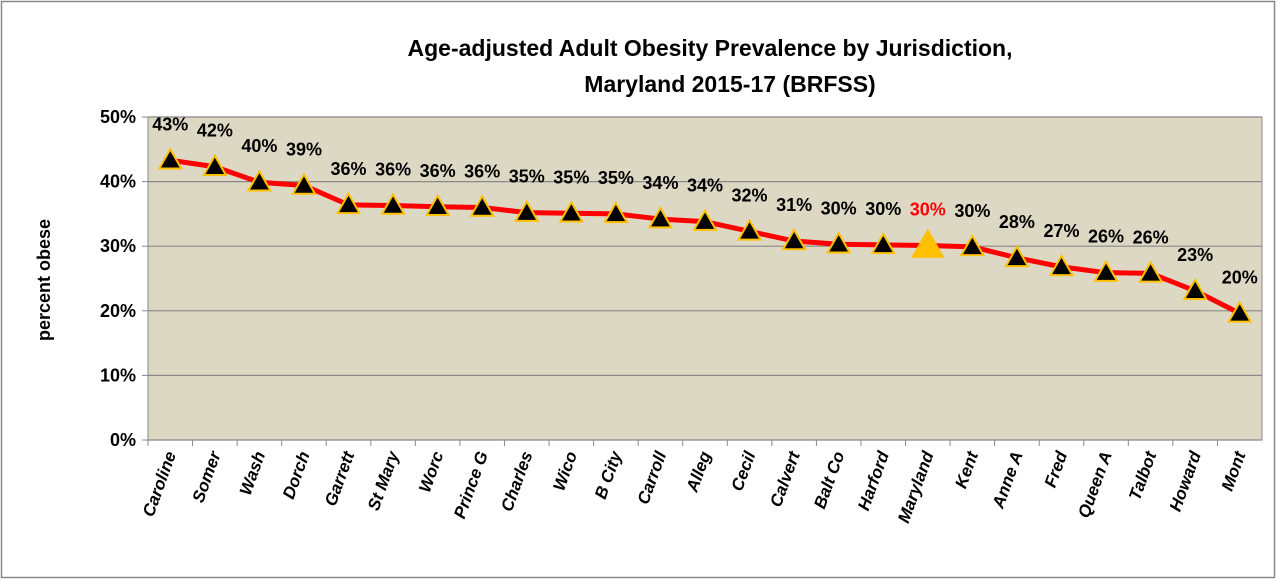 The height and width of the screenshot is (580, 1277). Describe the element at coordinates (750, 195) in the screenshot. I see `data-label: 32%` at that location.